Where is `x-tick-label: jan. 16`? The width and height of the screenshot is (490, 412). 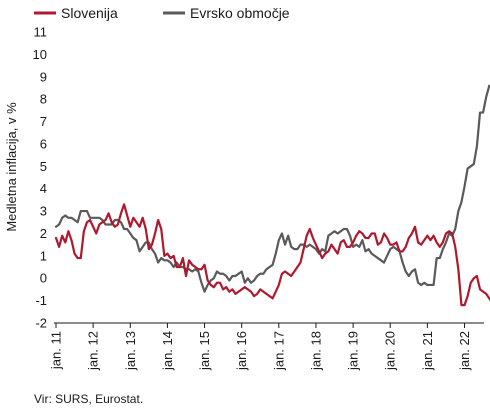 x-tick-label: jan. 16 is located at coordinates (241, 351).